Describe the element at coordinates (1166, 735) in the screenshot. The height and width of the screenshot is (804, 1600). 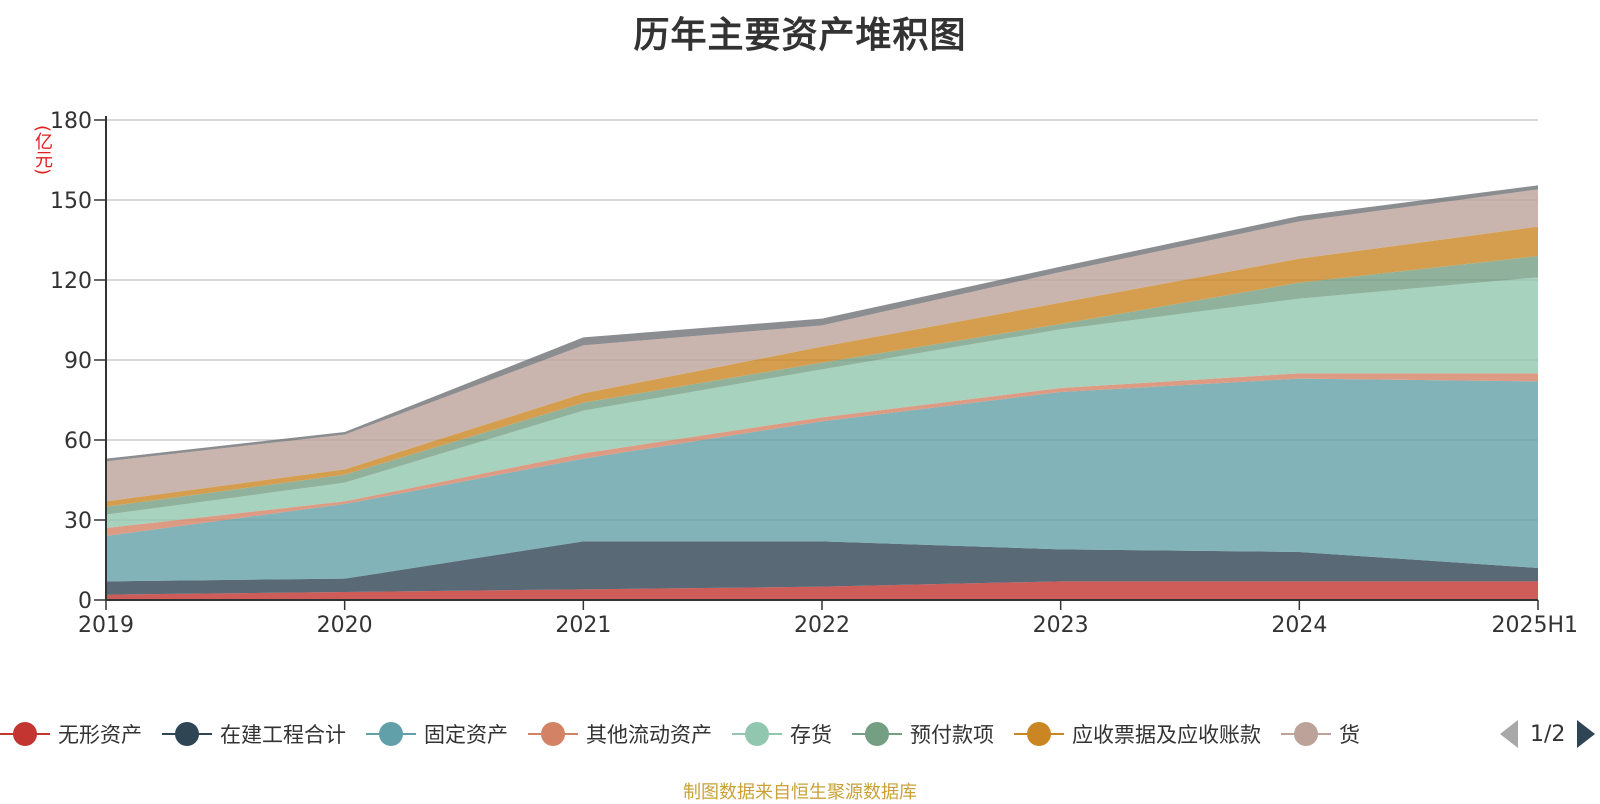
I see `legend-label: 应收票据及应收账款` at that location.